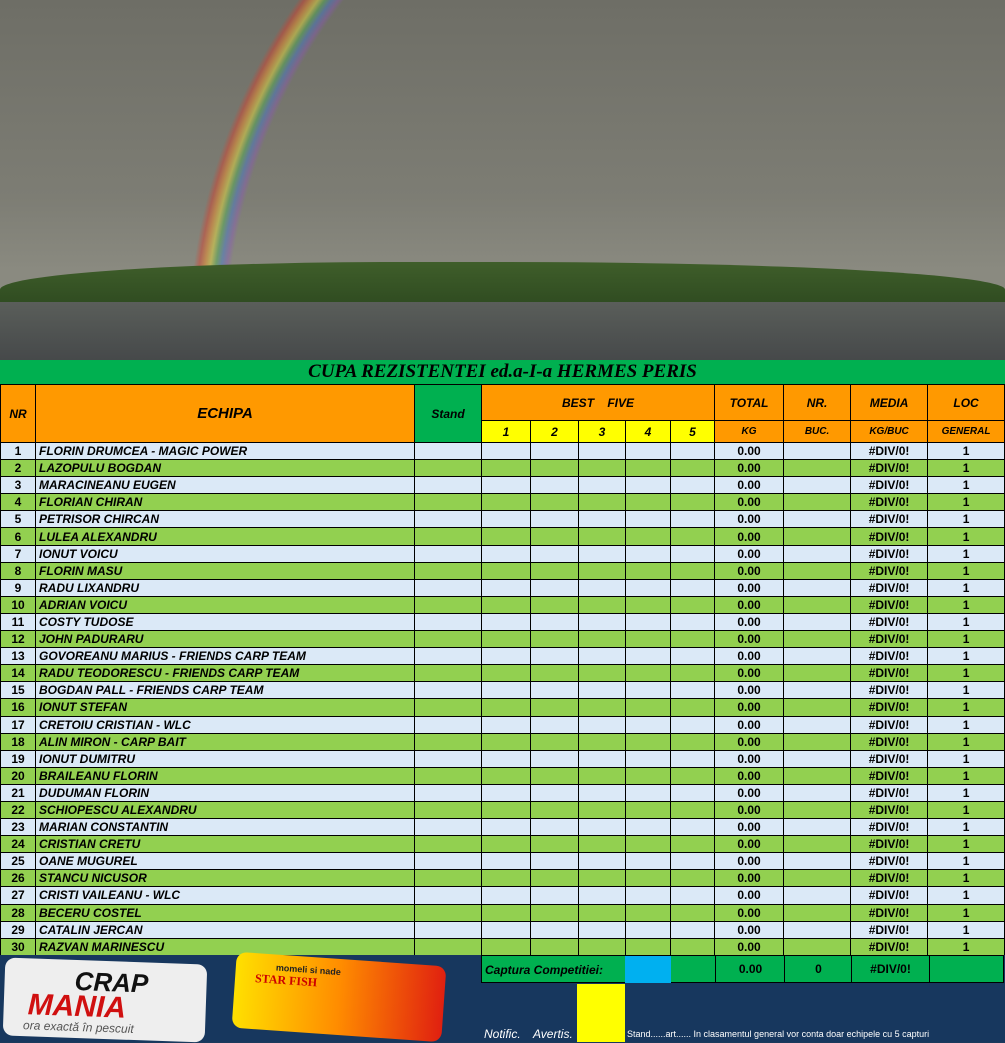 Image resolution: width=1005 pixels, height=1043 pixels. What do you see at coordinates (225, 861) in the screenshot?
I see `team-name: OANE MUGUREL` at bounding box center [225, 861].